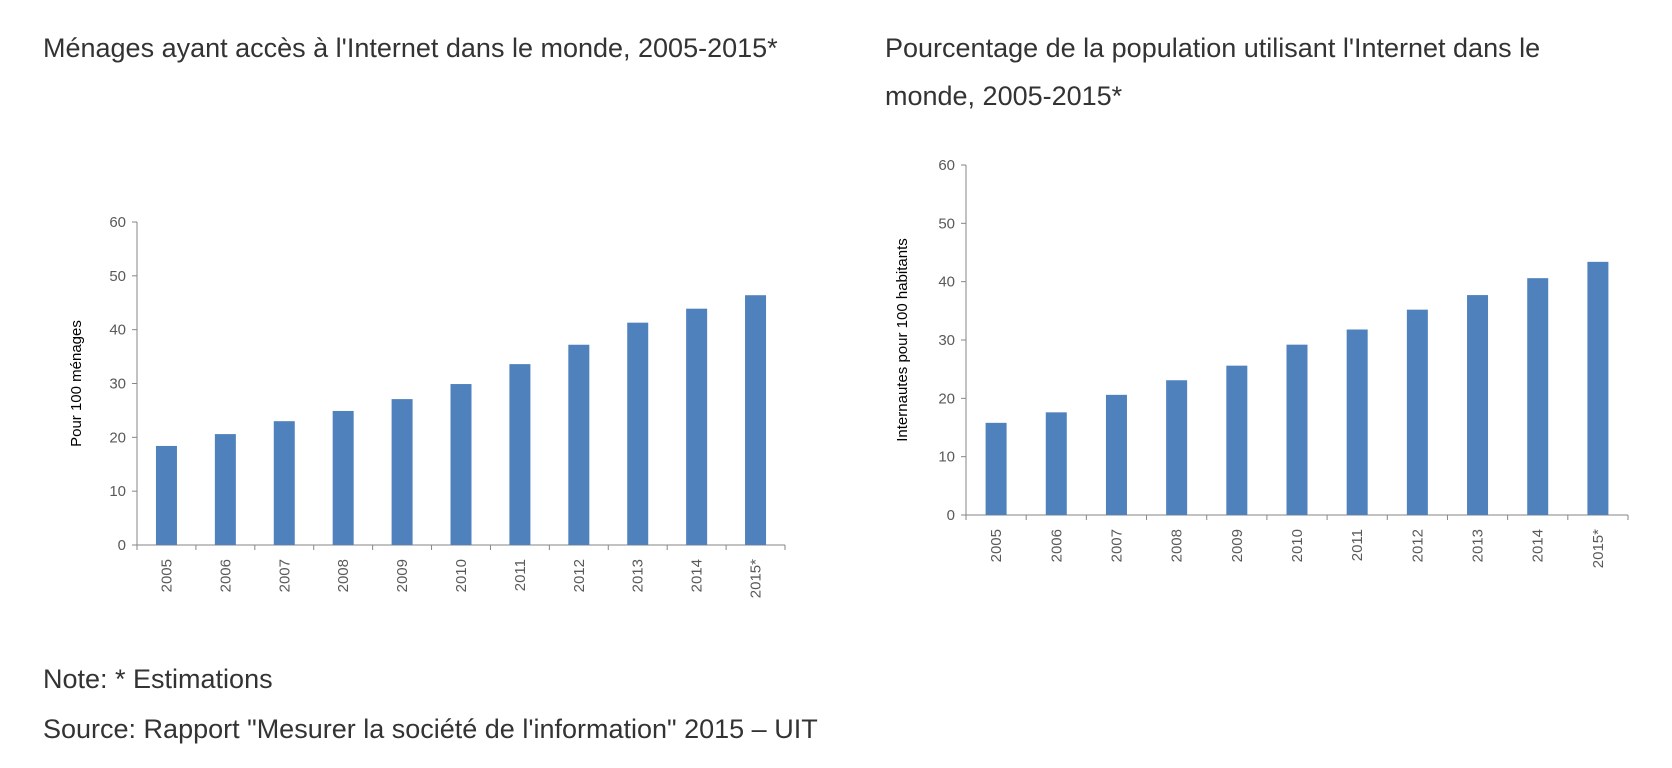  What do you see at coordinates (166, 575) in the screenshot?
I see `x-tick-label: 2005` at bounding box center [166, 575].